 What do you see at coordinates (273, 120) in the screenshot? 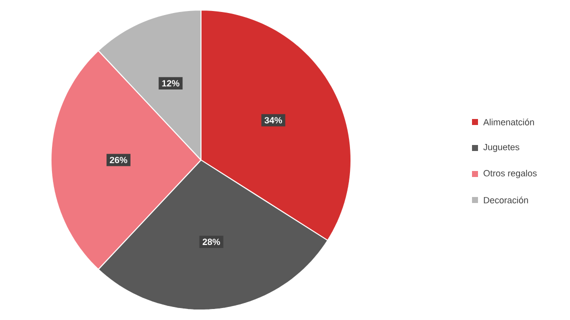
I see `data-label: 34%` at bounding box center [273, 120].